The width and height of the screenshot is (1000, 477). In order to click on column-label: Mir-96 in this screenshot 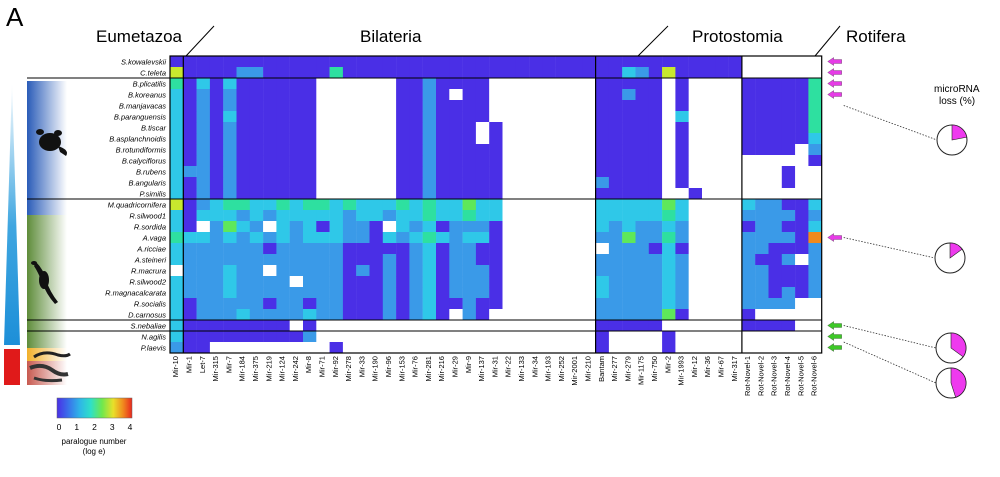, I will do `click(388, 366)`.